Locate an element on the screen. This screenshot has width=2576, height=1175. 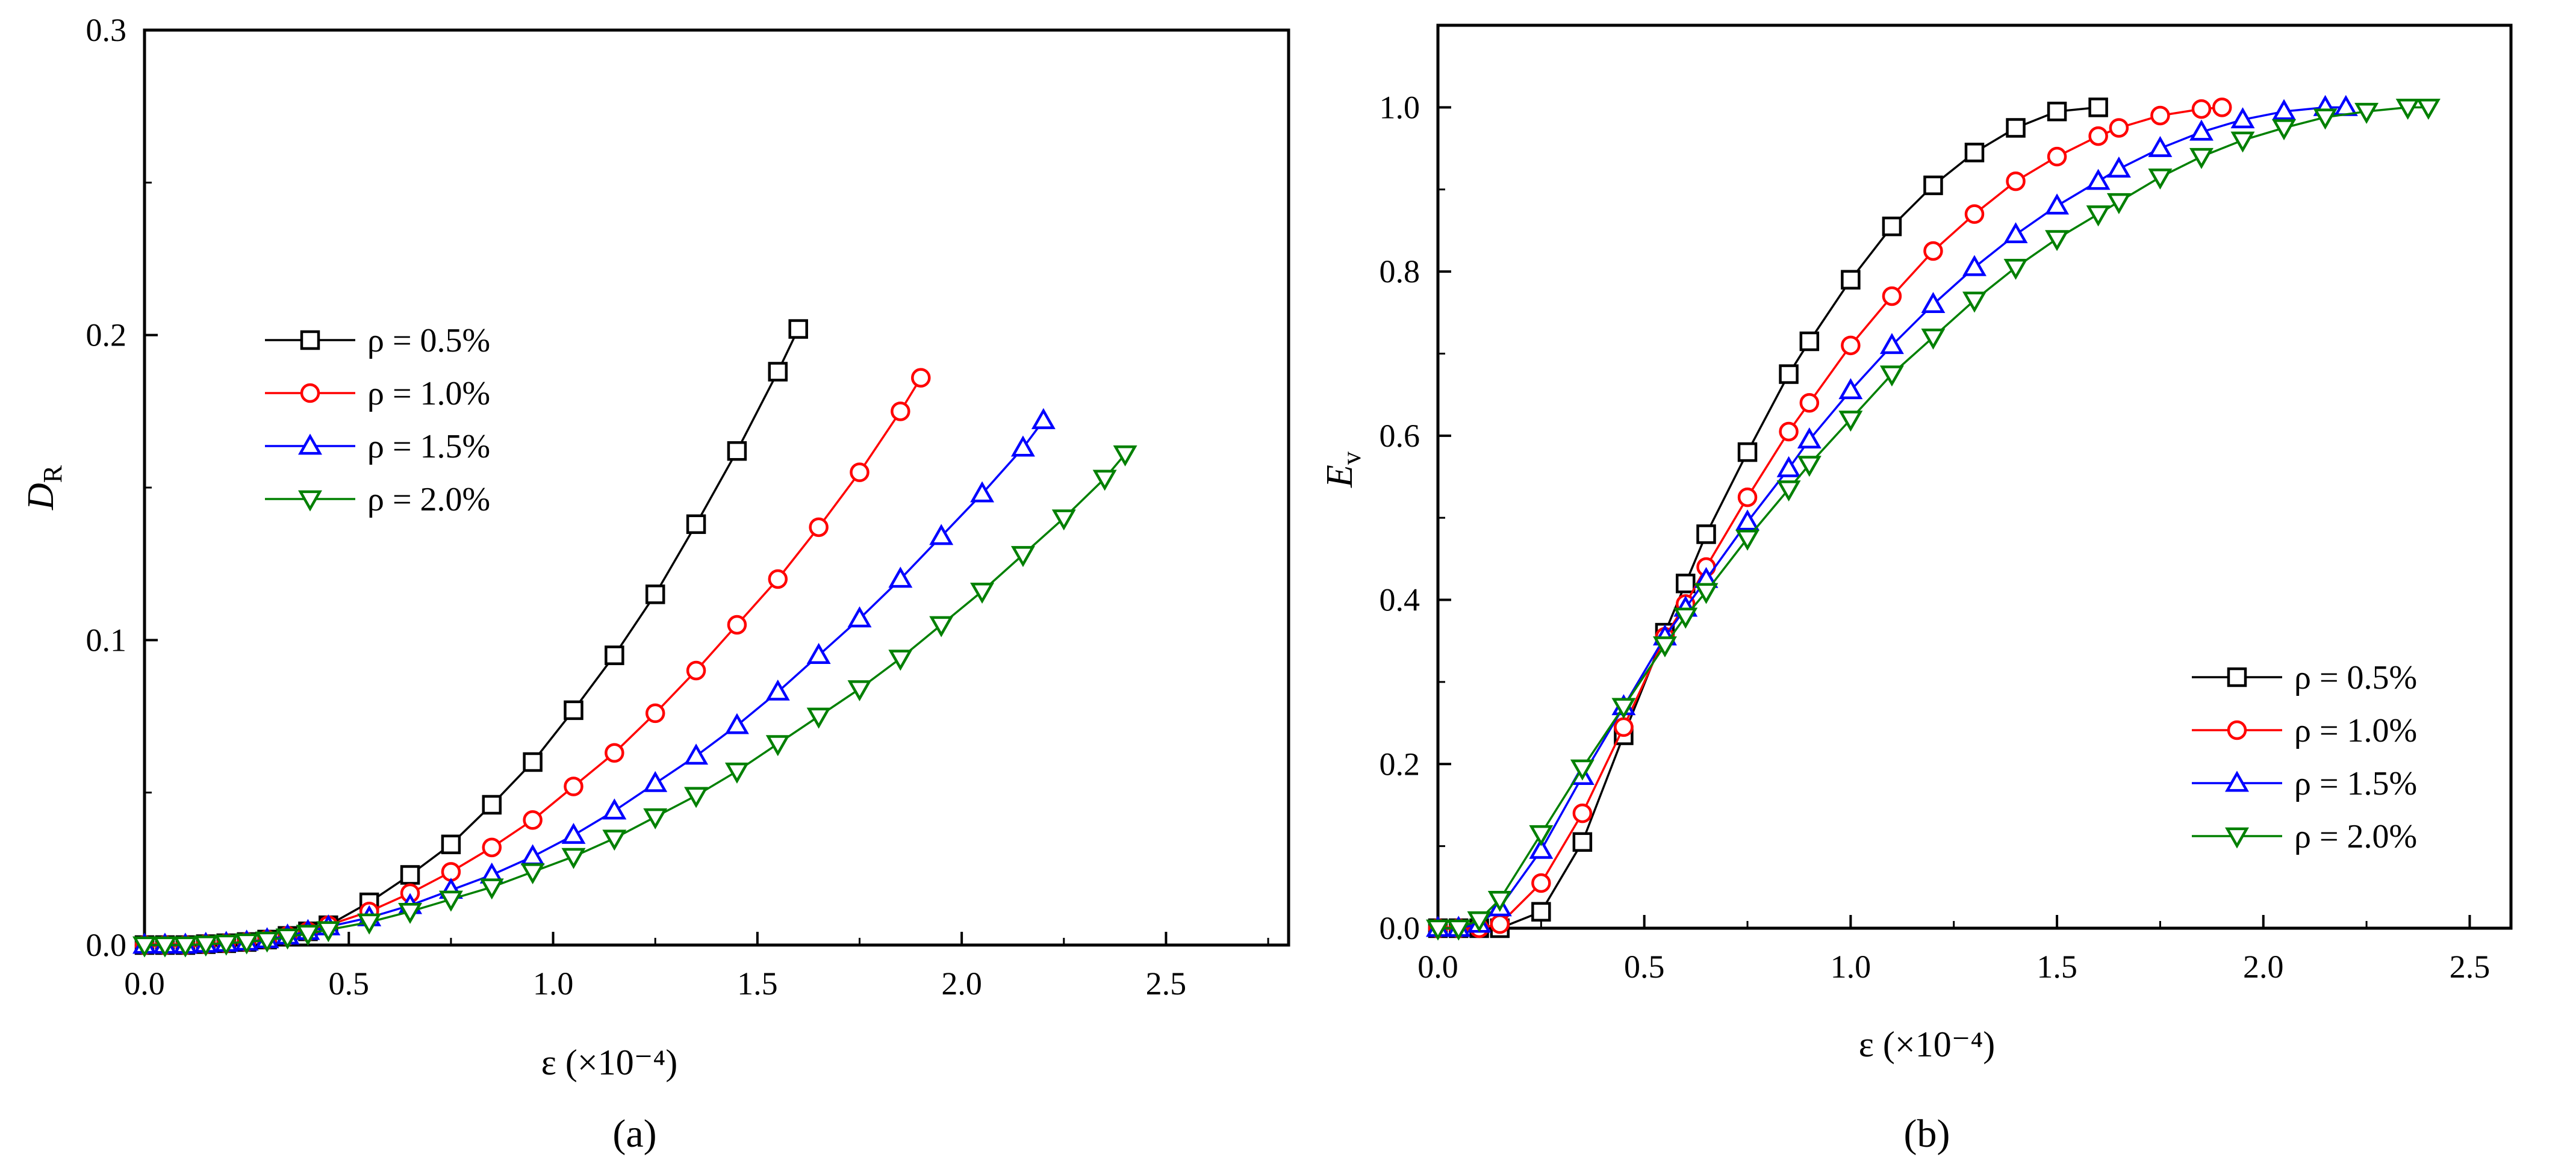
legend-entry-b-3: ρ = 2.0% is located at coordinates (2304, 836).